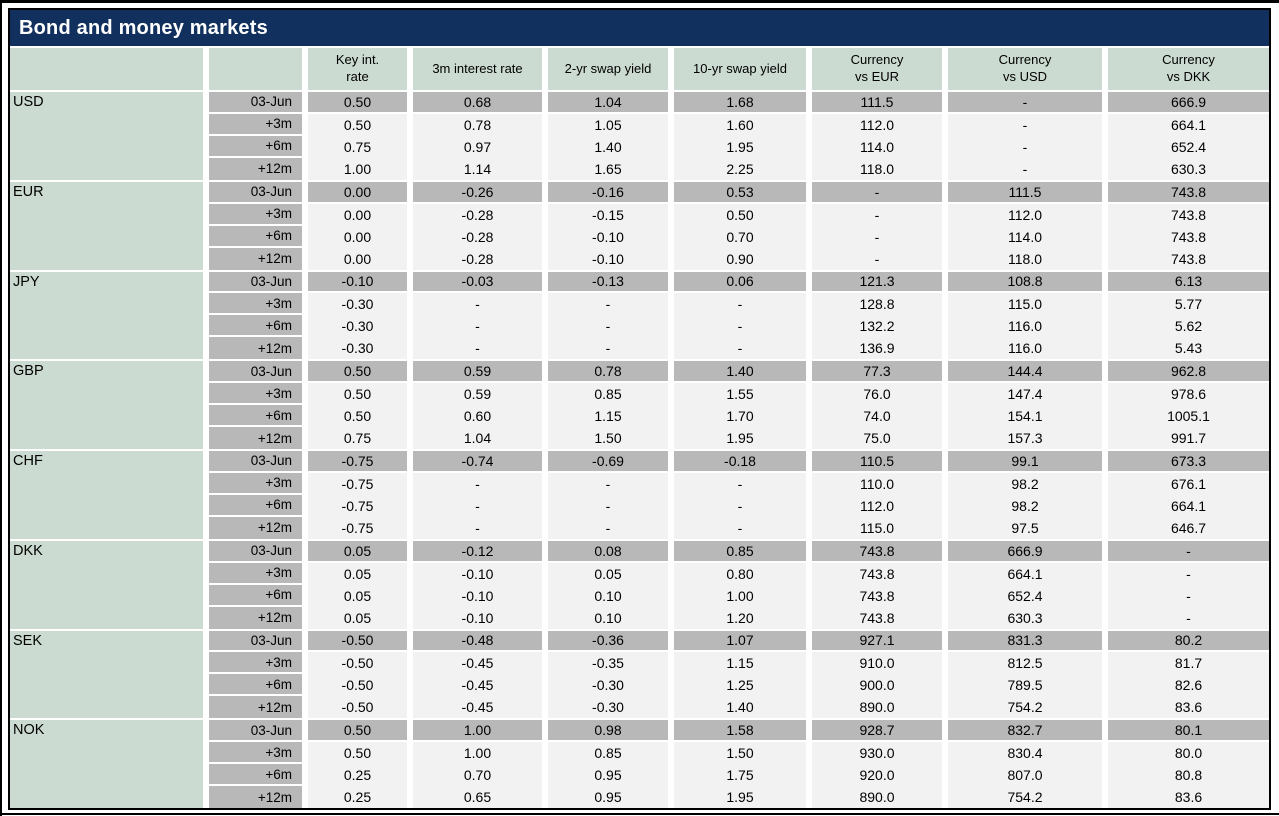  What do you see at coordinates (740, 753) in the screenshot?
I see `value-cell: 1.50` at bounding box center [740, 753].